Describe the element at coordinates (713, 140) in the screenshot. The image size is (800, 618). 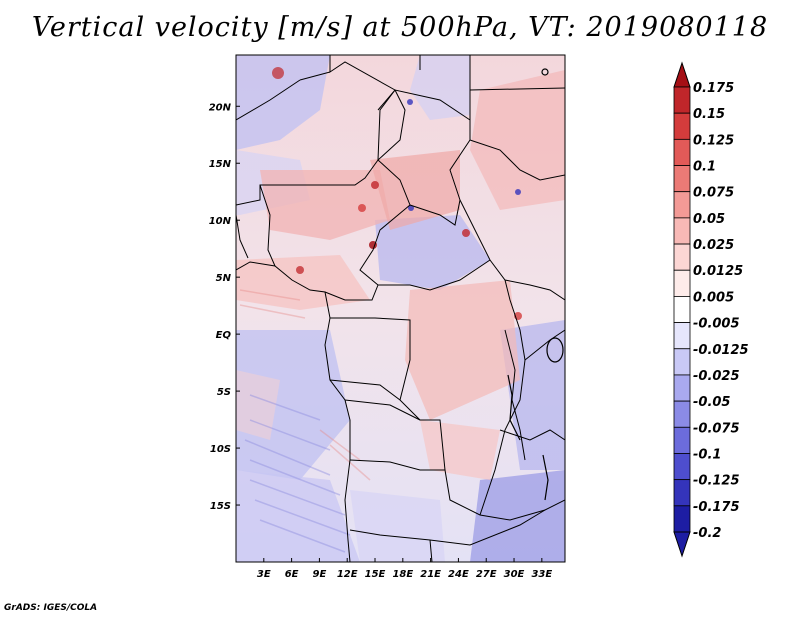
I see `colorbar-label: 0.125` at that location.